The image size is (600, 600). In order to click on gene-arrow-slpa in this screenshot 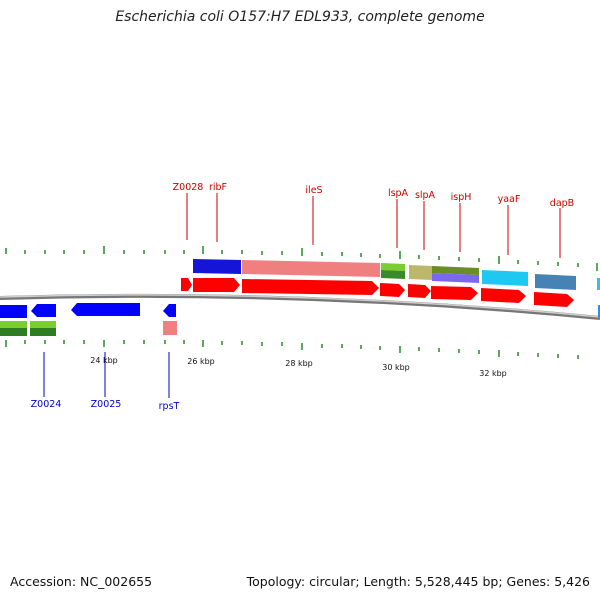, I will do `click(419, 291)`.